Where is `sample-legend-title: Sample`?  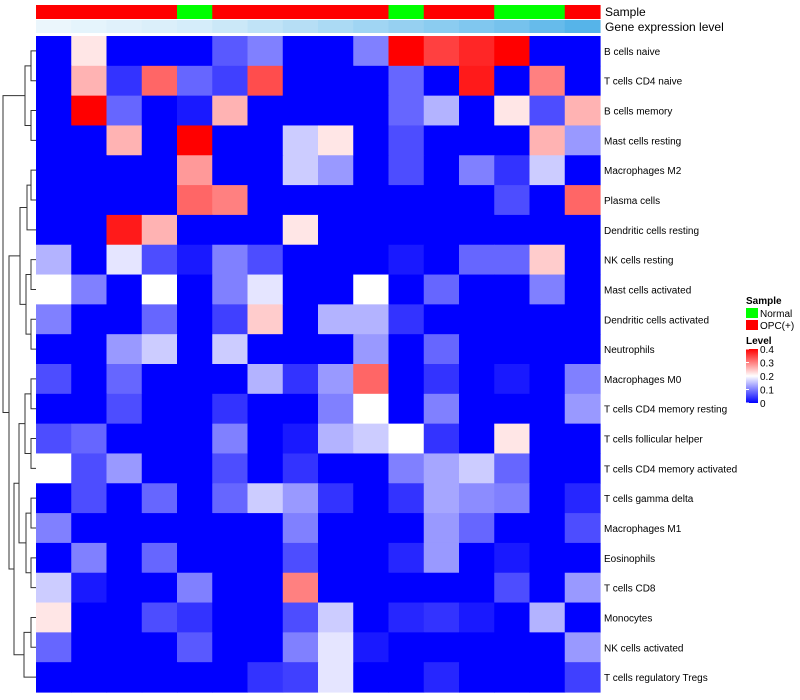
sample-legend-title: Sample is located at coordinates (764, 301).